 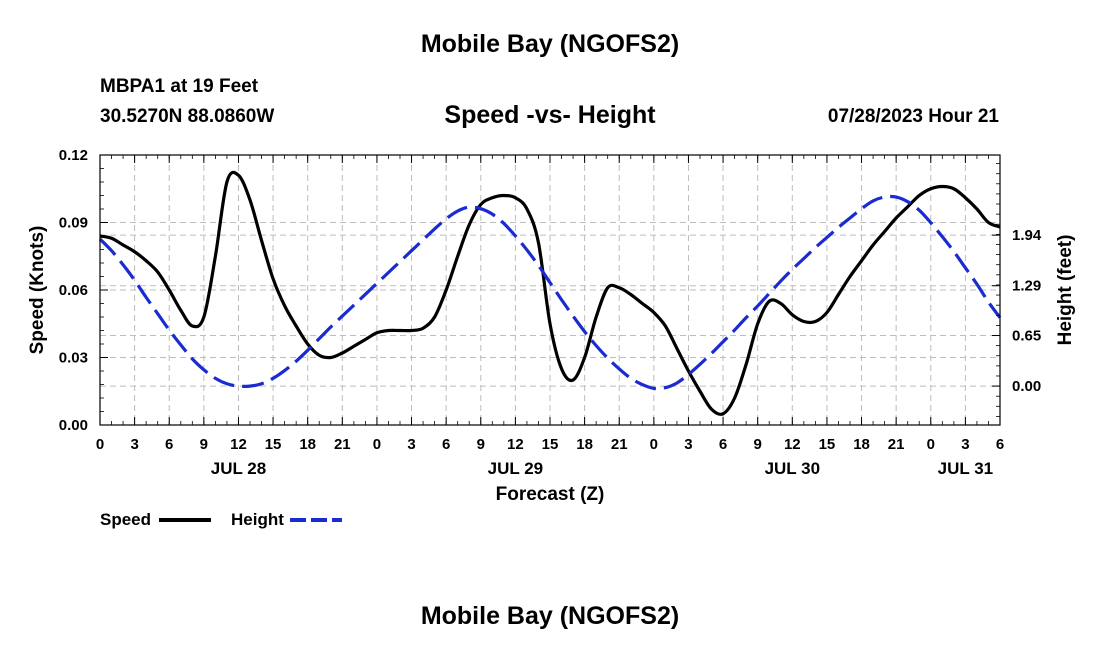 What do you see at coordinates (185, 520) in the screenshot?
I see `legend-speed-swatch` at bounding box center [185, 520].